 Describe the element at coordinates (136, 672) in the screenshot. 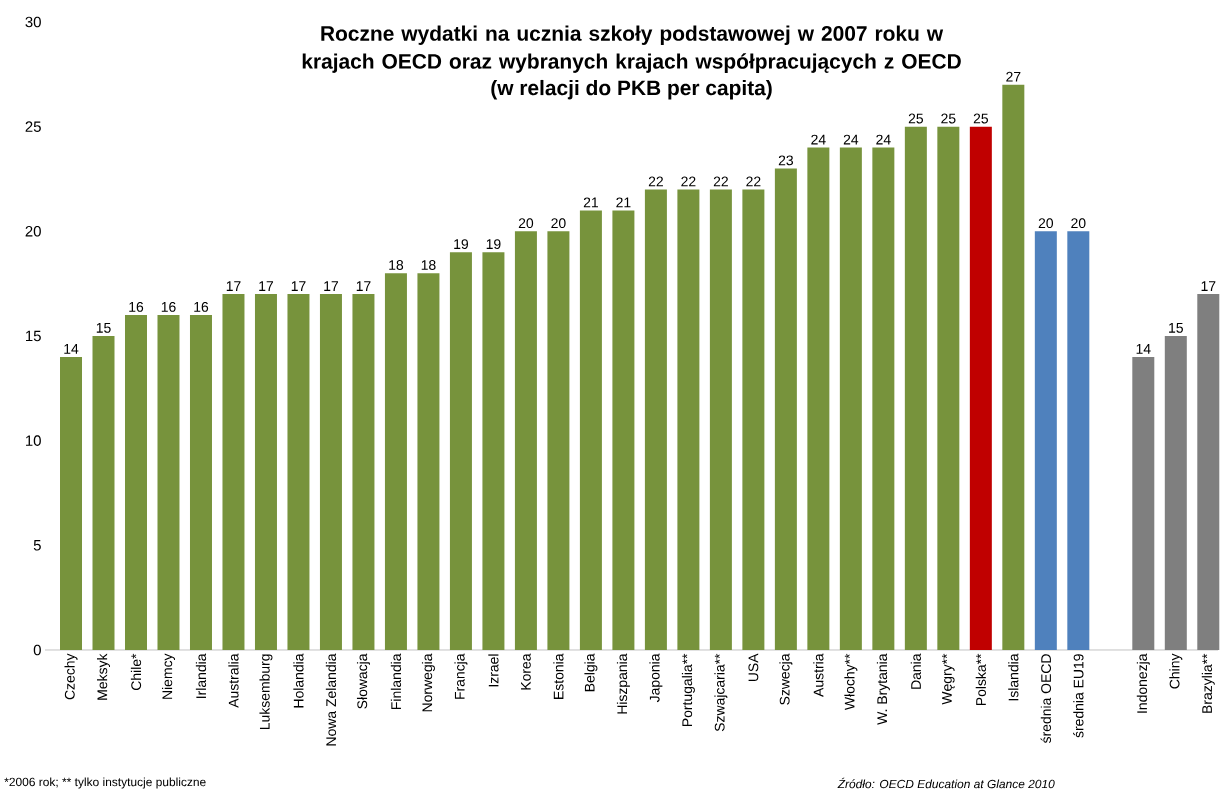

I see `x-tick-label: Chile*` at that location.